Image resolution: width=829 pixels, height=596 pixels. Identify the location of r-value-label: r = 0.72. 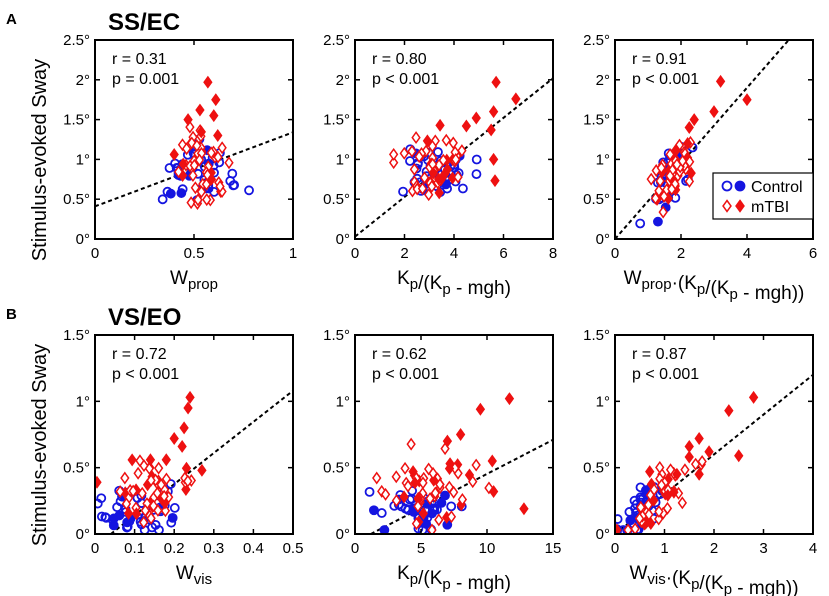
(139, 354).